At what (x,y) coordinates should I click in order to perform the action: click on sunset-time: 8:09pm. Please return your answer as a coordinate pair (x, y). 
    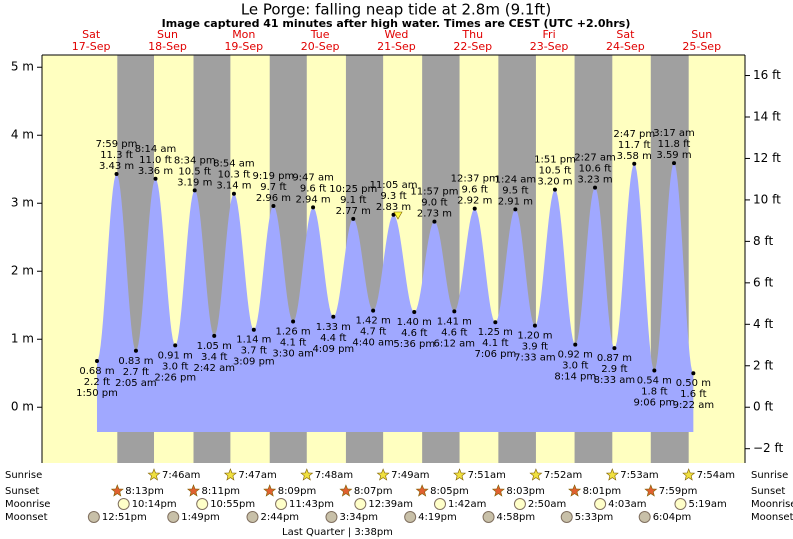
    Looking at the image, I should click on (297, 491).